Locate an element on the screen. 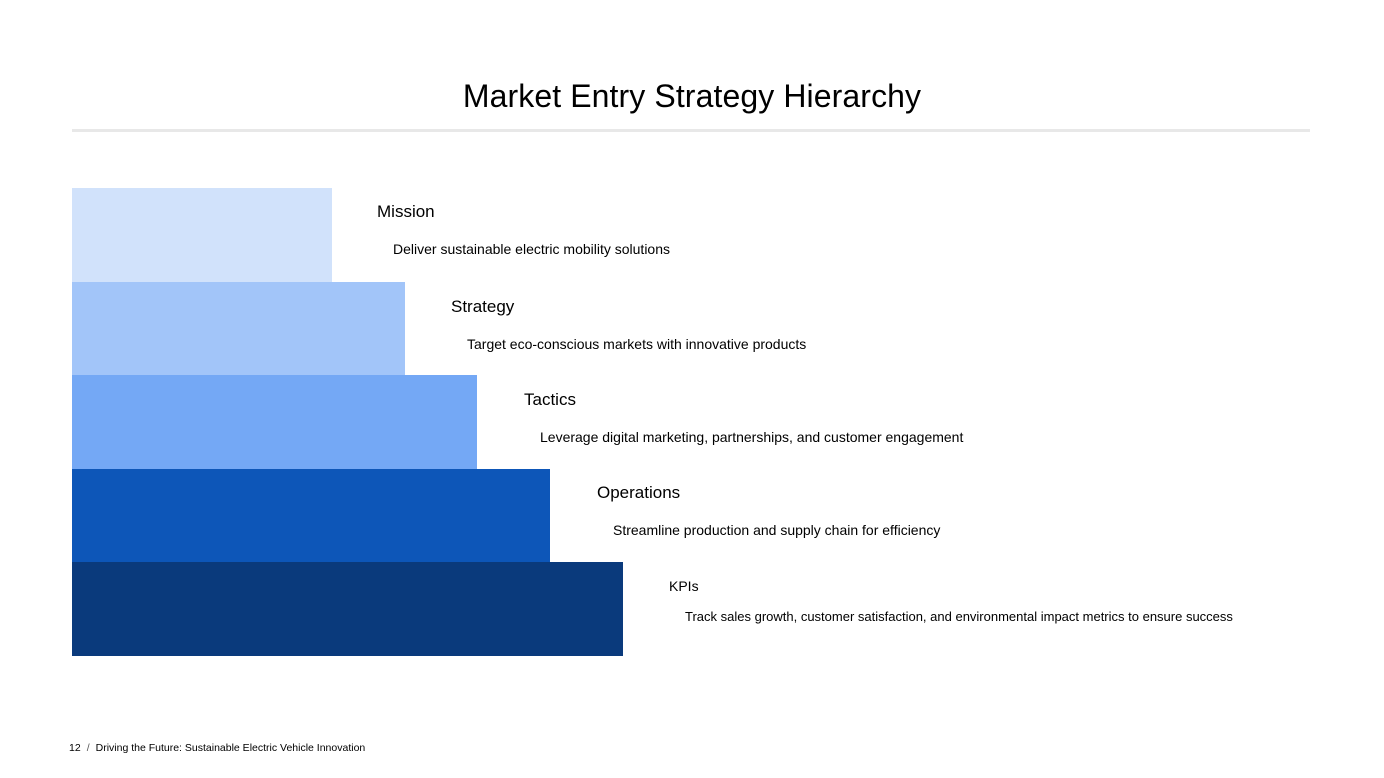  title-divider is located at coordinates (691, 130).